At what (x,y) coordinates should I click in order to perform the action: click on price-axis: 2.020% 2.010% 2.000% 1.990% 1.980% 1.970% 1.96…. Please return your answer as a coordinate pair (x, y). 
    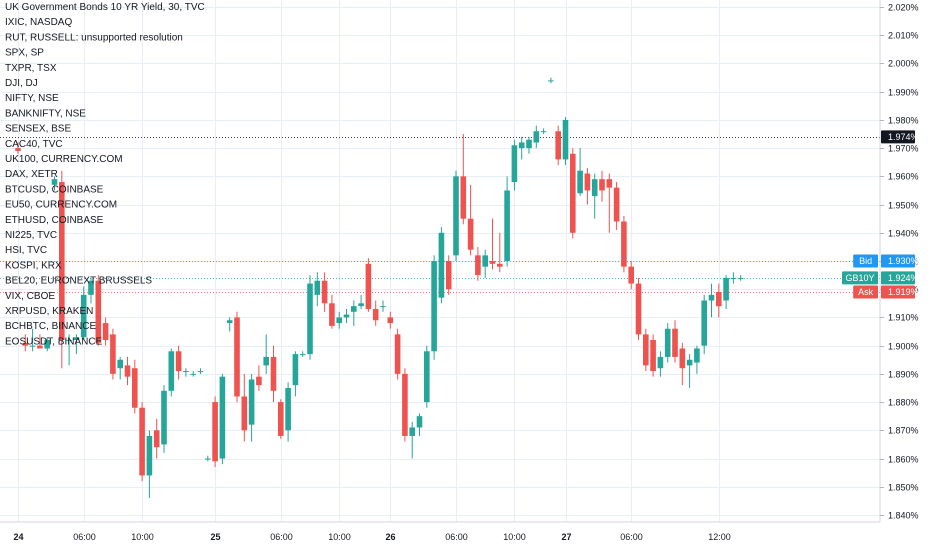
    Looking at the image, I should click on (905, 261).